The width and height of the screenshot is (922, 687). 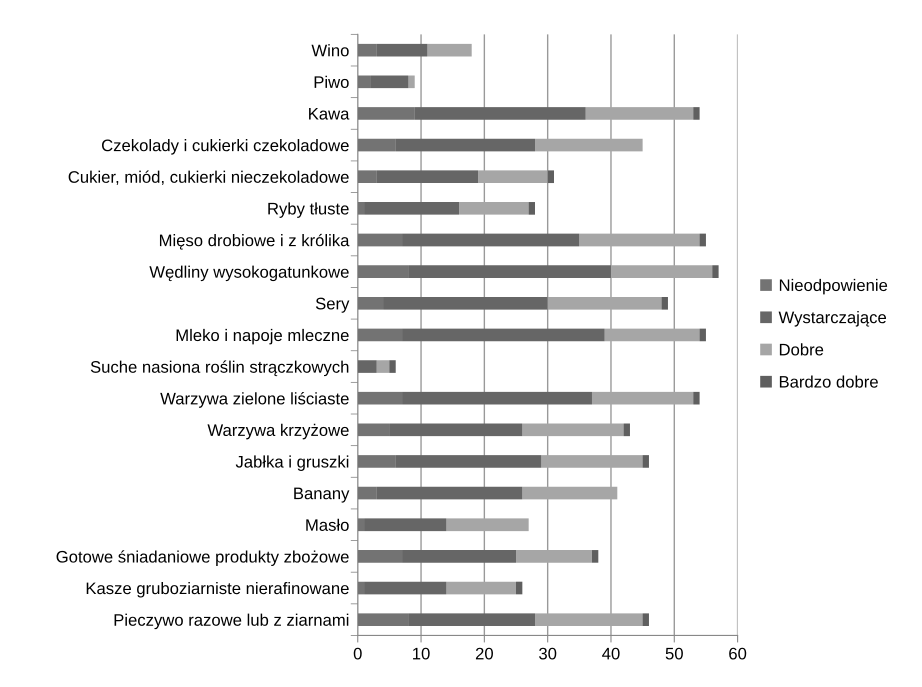 I want to click on x-tick-label: 20, so click(x=484, y=654).